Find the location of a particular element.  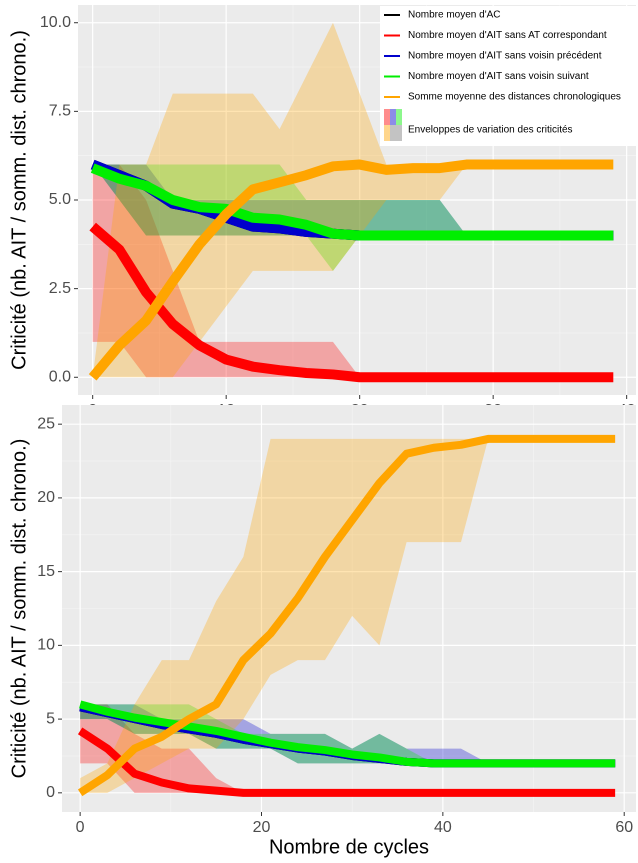

y-tick-label: 7.5 is located at coordinates (60, 111).